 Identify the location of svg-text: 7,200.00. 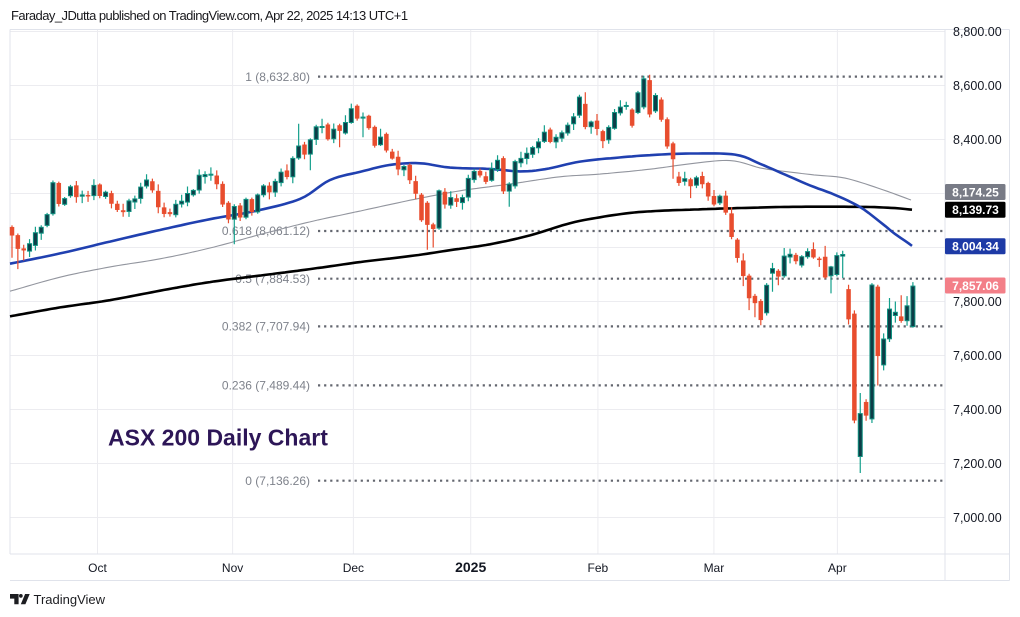
(977, 464).